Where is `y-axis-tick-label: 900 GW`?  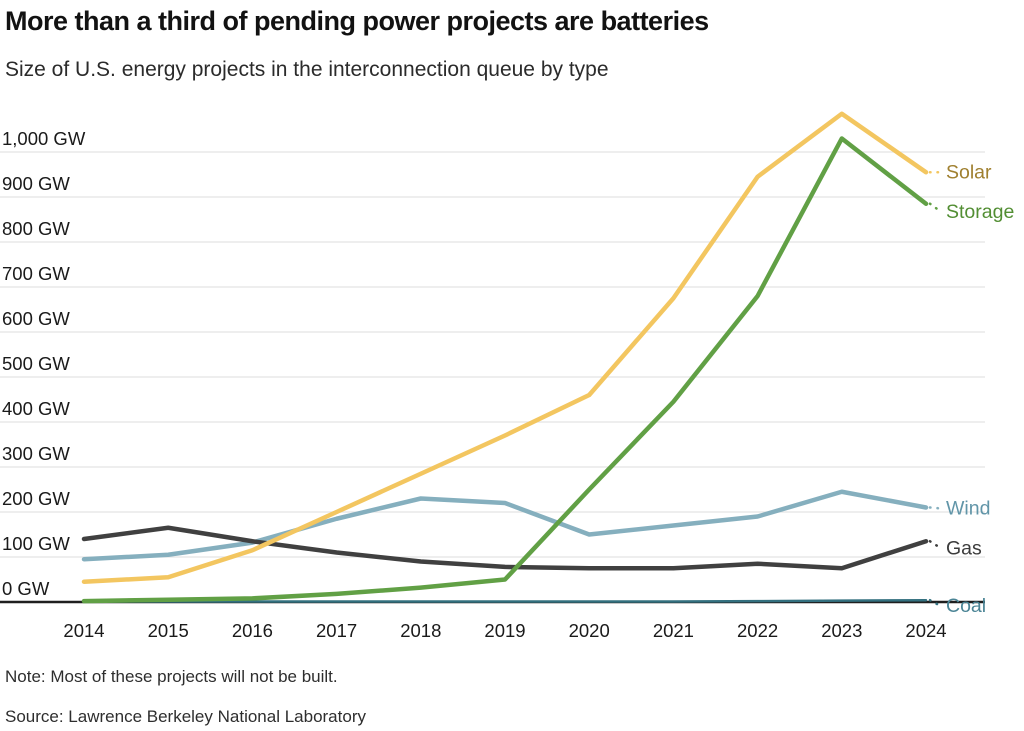 y-axis-tick-label: 900 GW is located at coordinates (36, 183).